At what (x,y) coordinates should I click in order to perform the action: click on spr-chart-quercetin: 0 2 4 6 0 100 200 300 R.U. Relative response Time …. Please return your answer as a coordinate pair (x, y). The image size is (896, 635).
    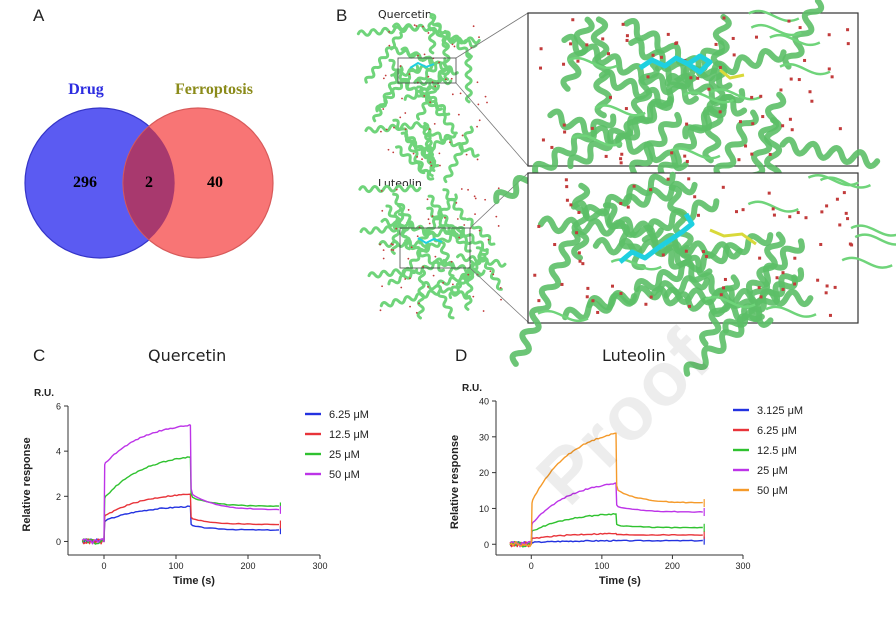
    Looking at the image, I should click on (195, 487).